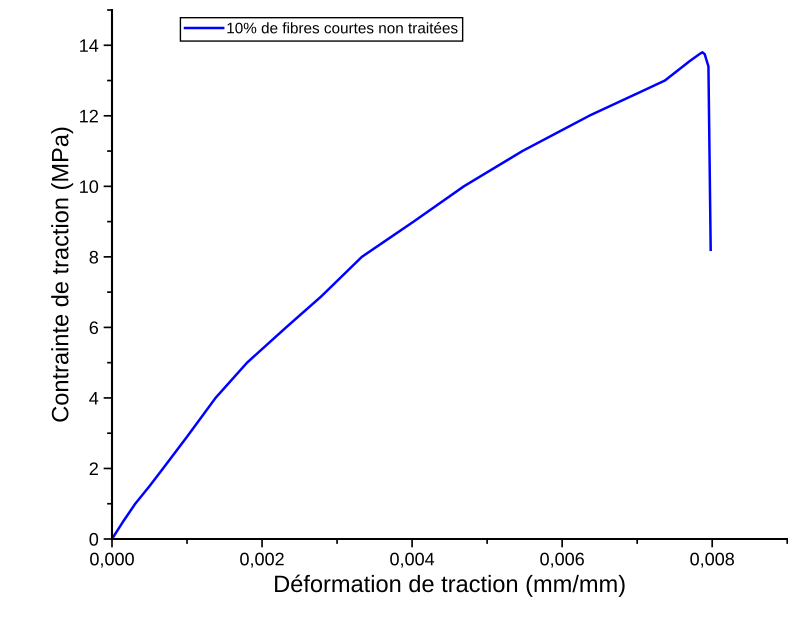  I want to click on y-tick-label: 4, so click(93, 398).